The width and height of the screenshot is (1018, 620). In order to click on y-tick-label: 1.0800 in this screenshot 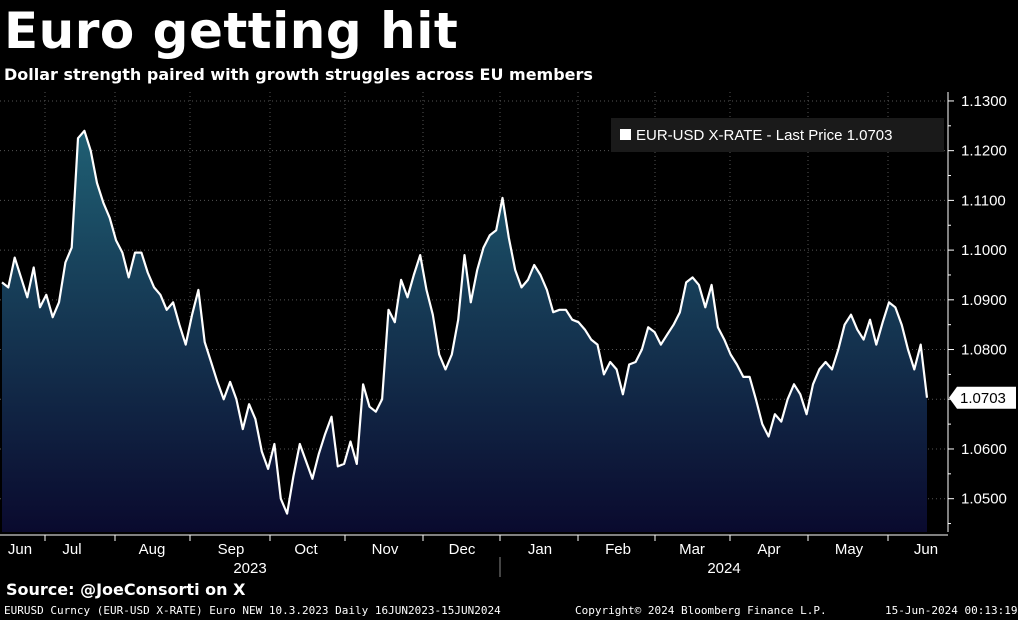, I will do `click(984, 350)`.